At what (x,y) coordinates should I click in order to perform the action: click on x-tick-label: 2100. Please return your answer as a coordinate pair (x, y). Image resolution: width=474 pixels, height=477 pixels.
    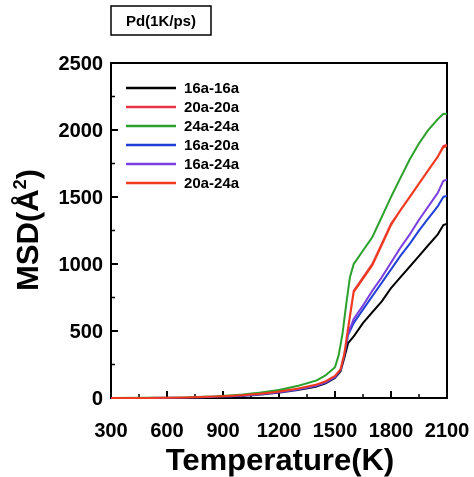
    Looking at the image, I should click on (447, 431).